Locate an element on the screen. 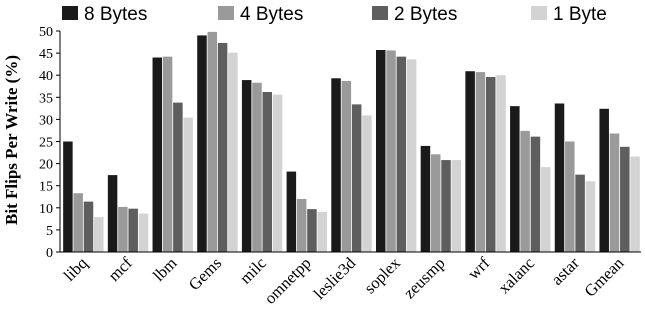 Image resolution: width=645 pixels, height=320 pixels. bar-soplex-4-bytes is located at coordinates (391, 151).